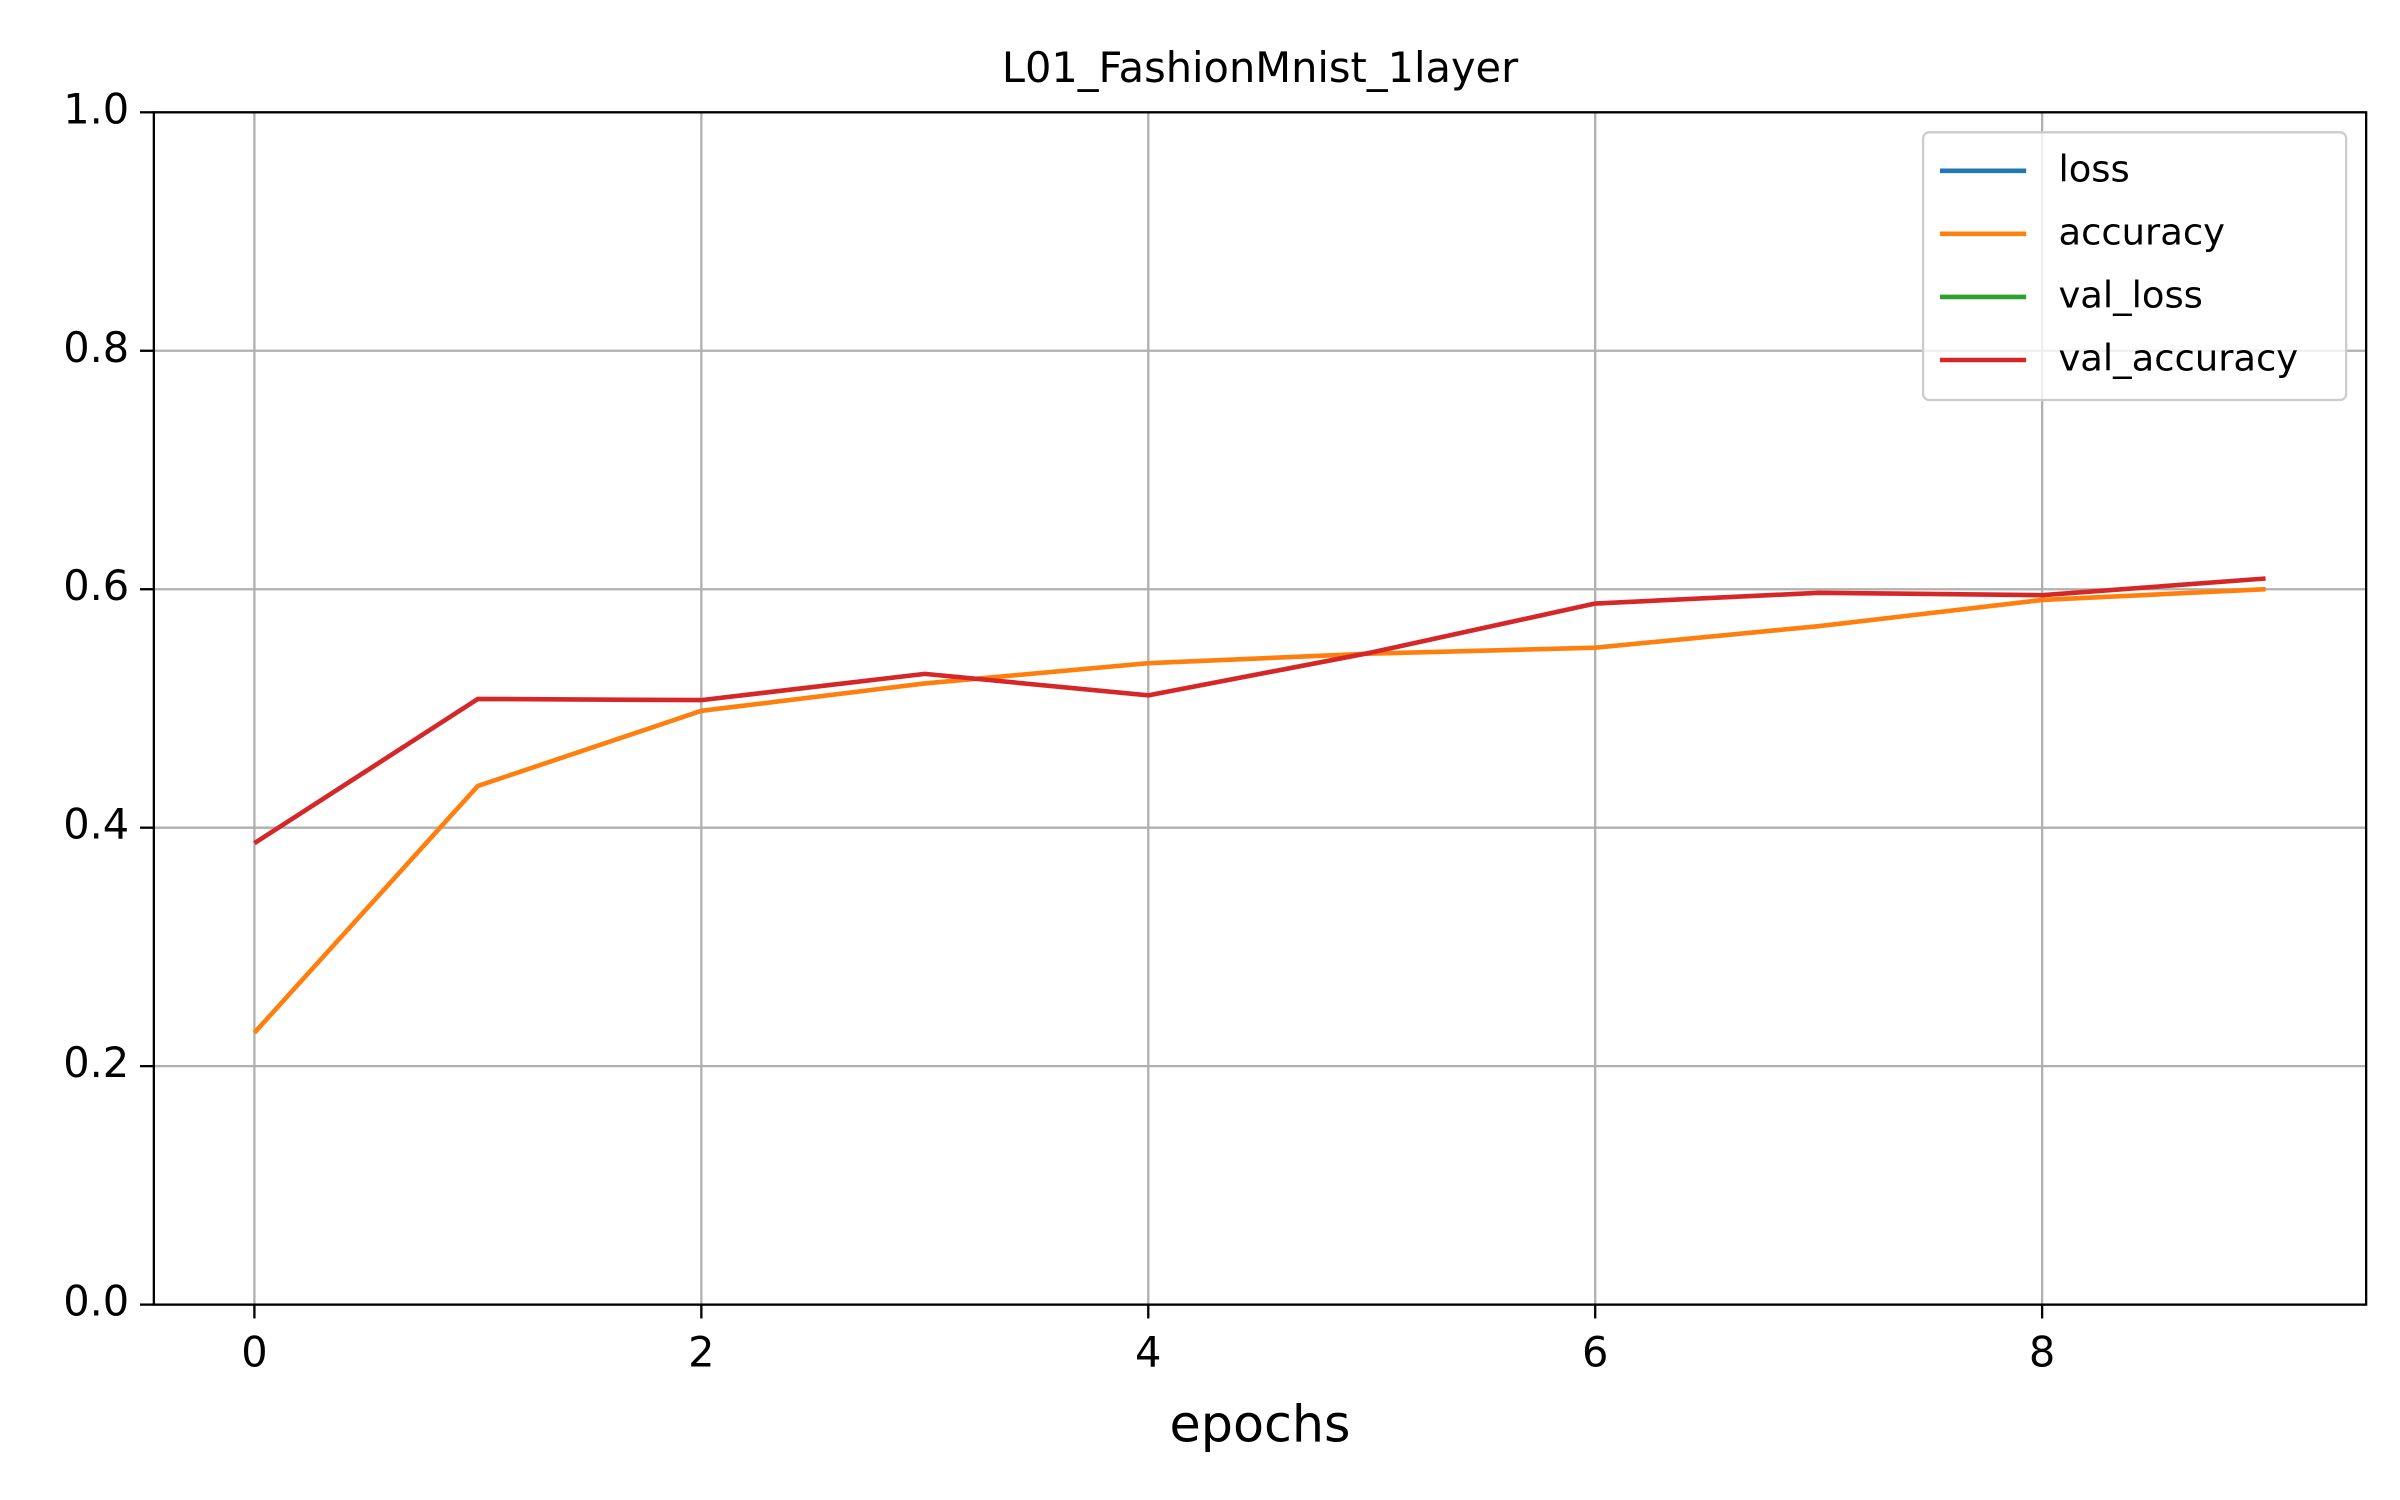  What do you see at coordinates (701, 1351) in the screenshot?
I see `x-tick-label: 2` at bounding box center [701, 1351].